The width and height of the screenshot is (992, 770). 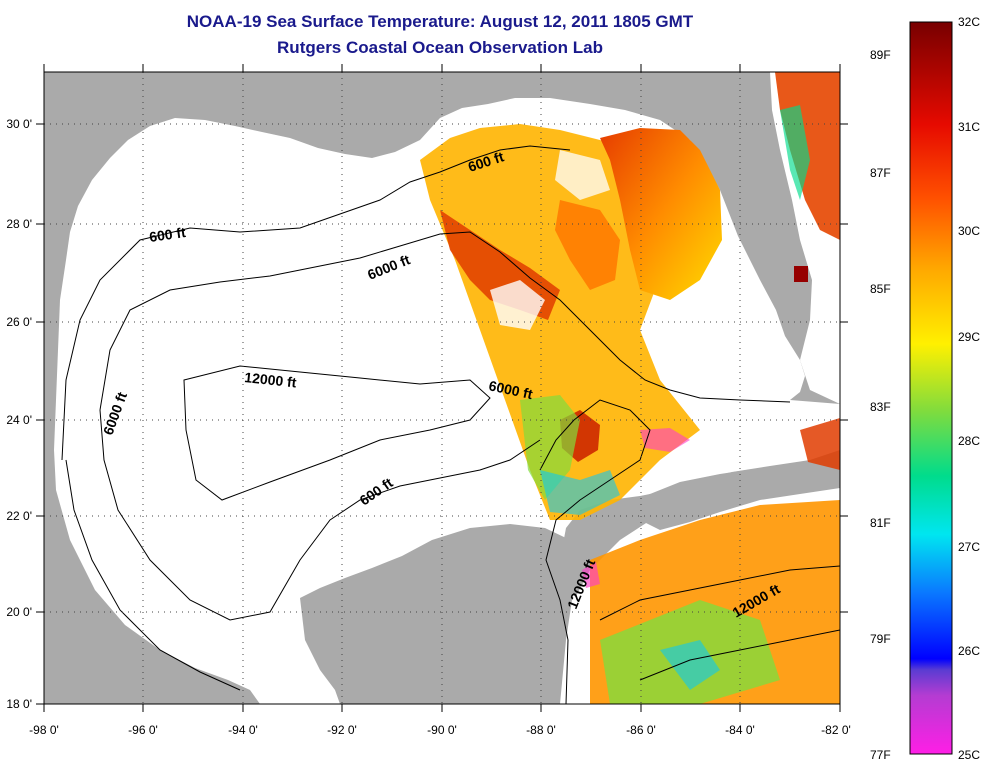 What do you see at coordinates (19, 224) in the screenshot?
I see `y-tick-label: 28 0'` at bounding box center [19, 224].